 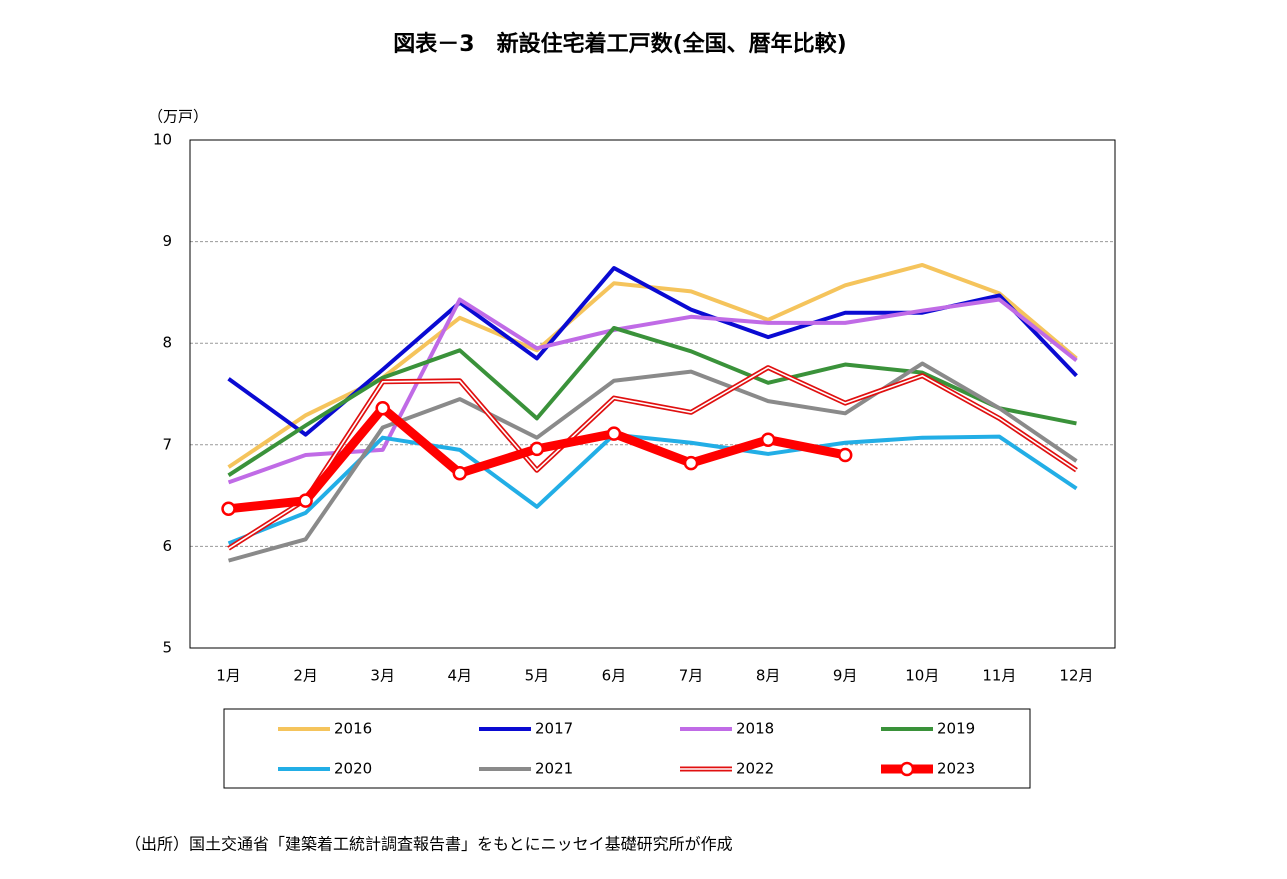 What do you see at coordinates (167, 444) in the screenshot?
I see `y-tick-label: 7` at bounding box center [167, 444].